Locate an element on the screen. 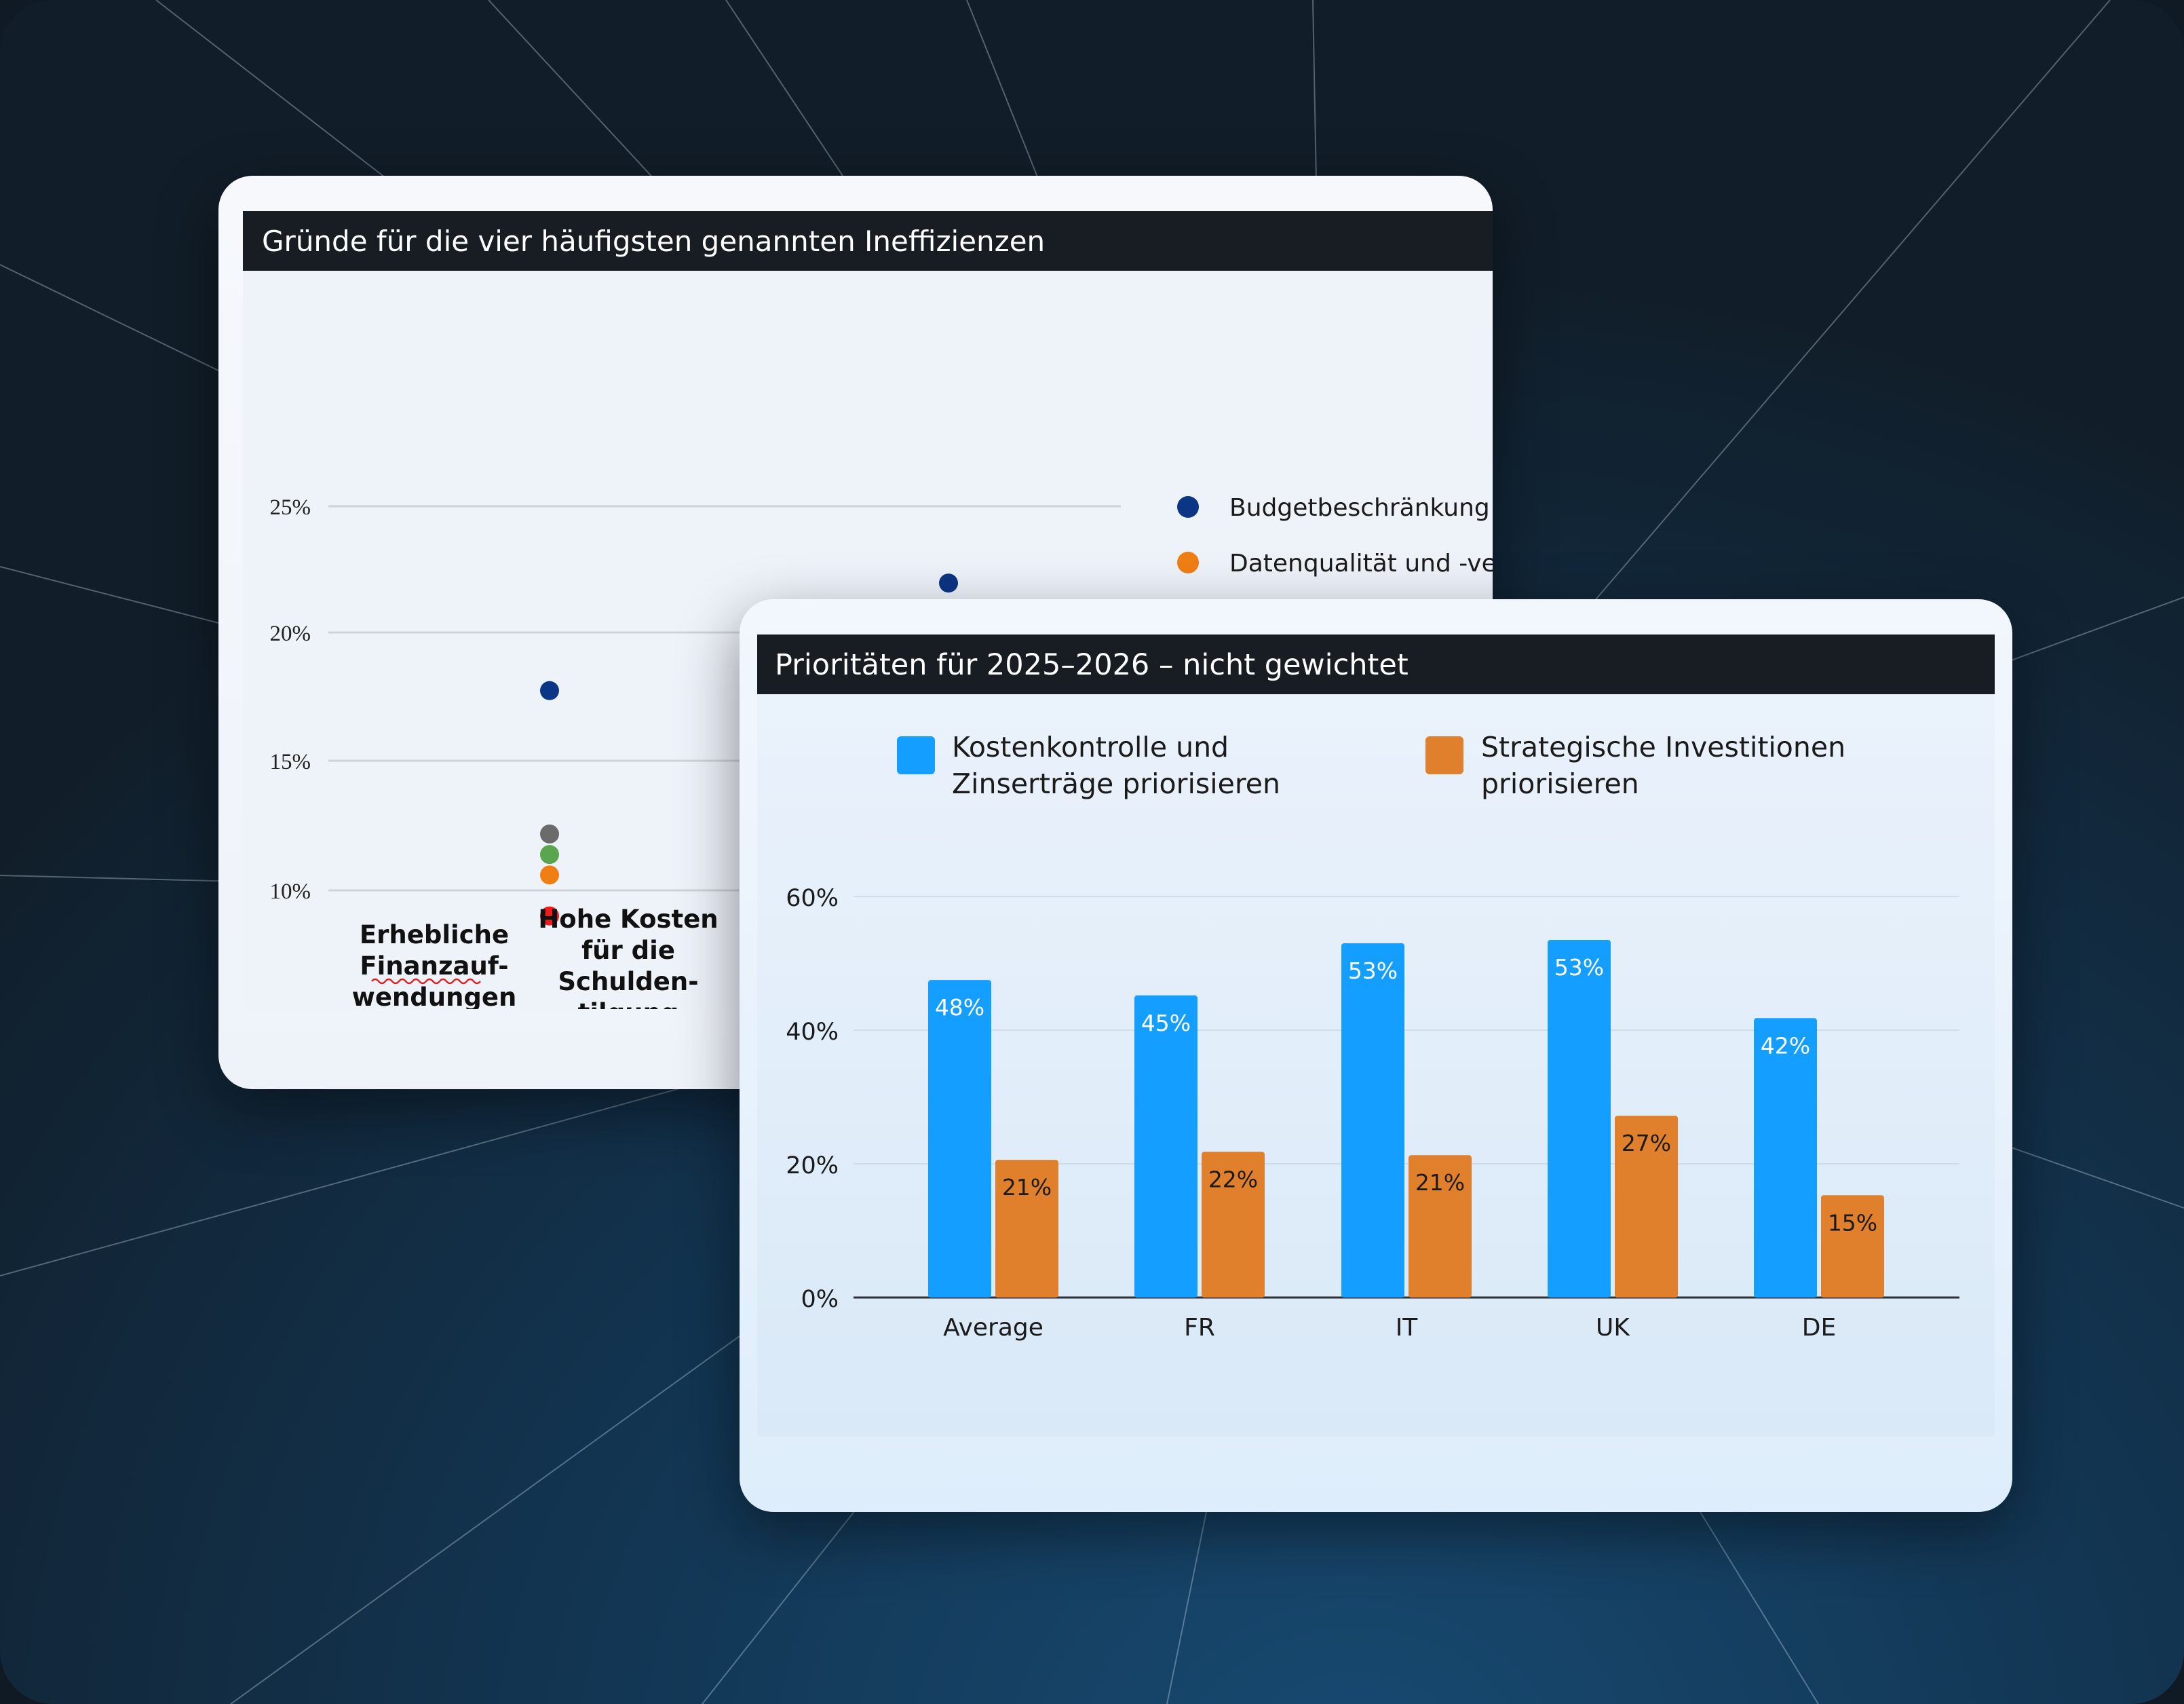  bar-strategic-uk is located at coordinates (1646, 1207).